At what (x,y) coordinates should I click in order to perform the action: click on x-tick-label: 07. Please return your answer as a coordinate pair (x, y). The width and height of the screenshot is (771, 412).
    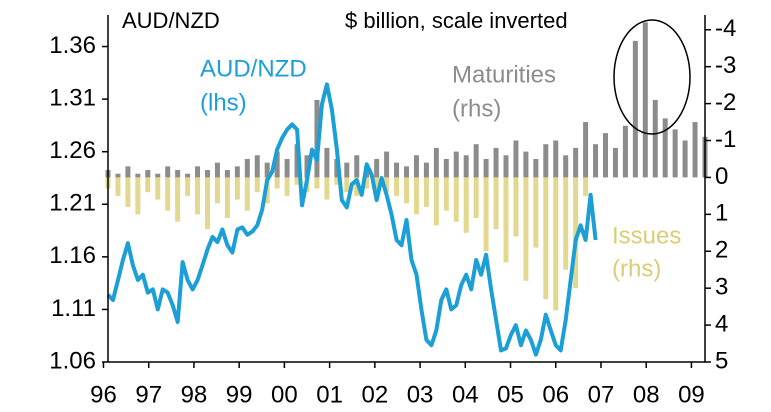
    Looking at the image, I should click on (601, 394).